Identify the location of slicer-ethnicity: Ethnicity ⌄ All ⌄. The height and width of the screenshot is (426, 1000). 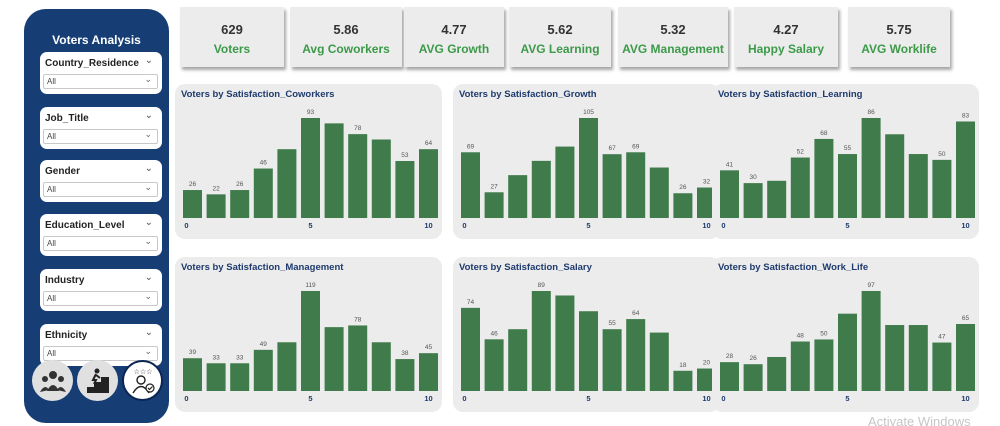
(101, 345).